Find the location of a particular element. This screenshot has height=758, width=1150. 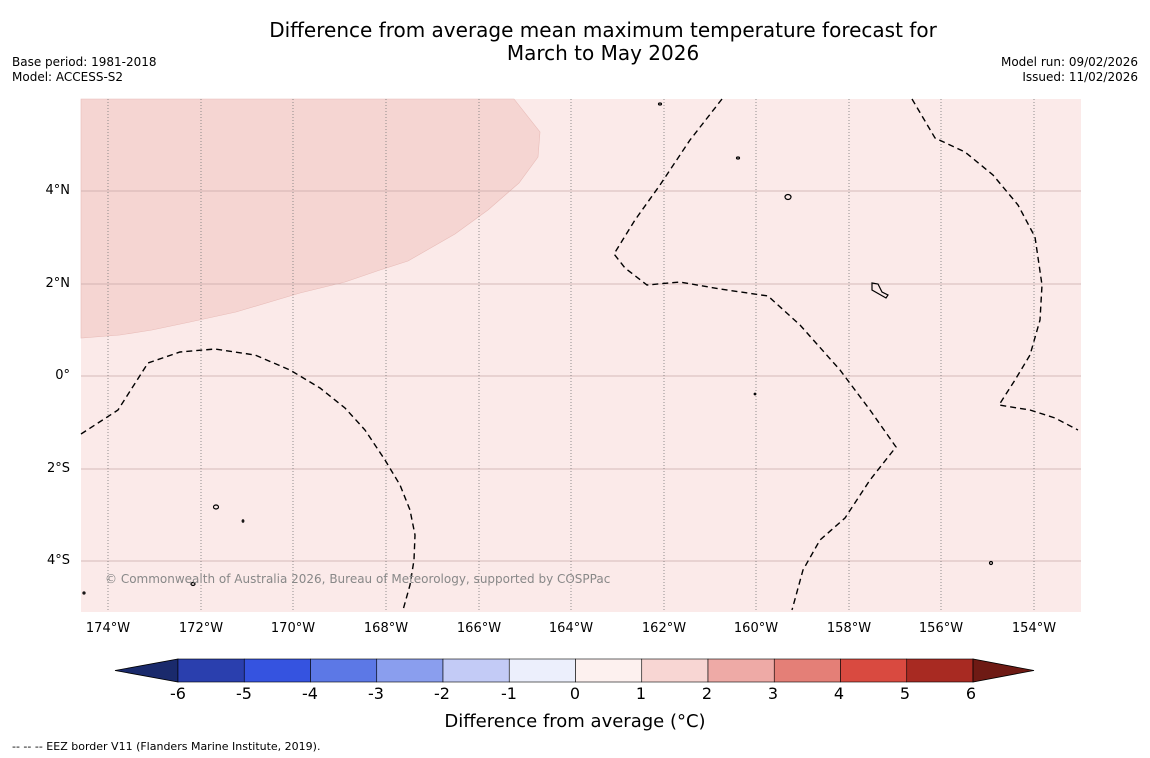

model-name: Model: ACCESS-S2 is located at coordinates (68, 77).